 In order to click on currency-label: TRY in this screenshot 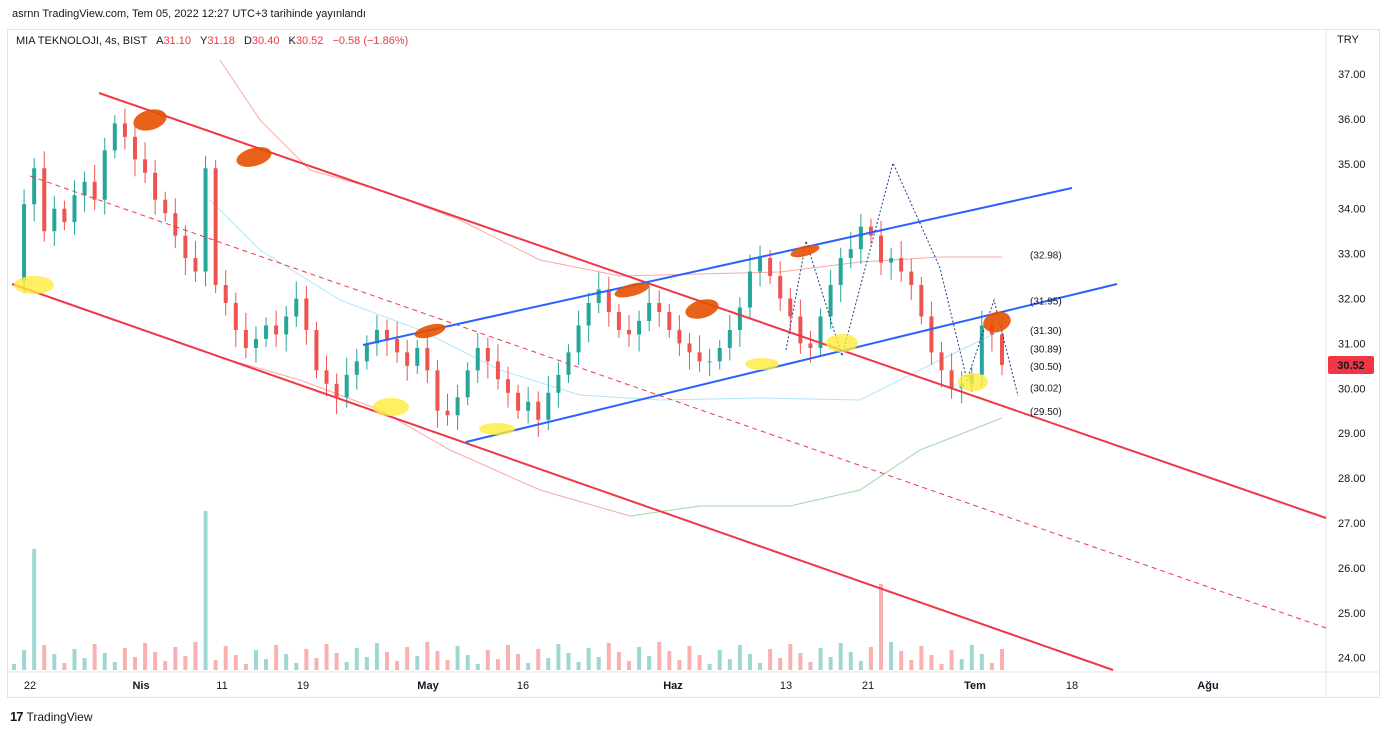, I will do `click(1348, 40)`.